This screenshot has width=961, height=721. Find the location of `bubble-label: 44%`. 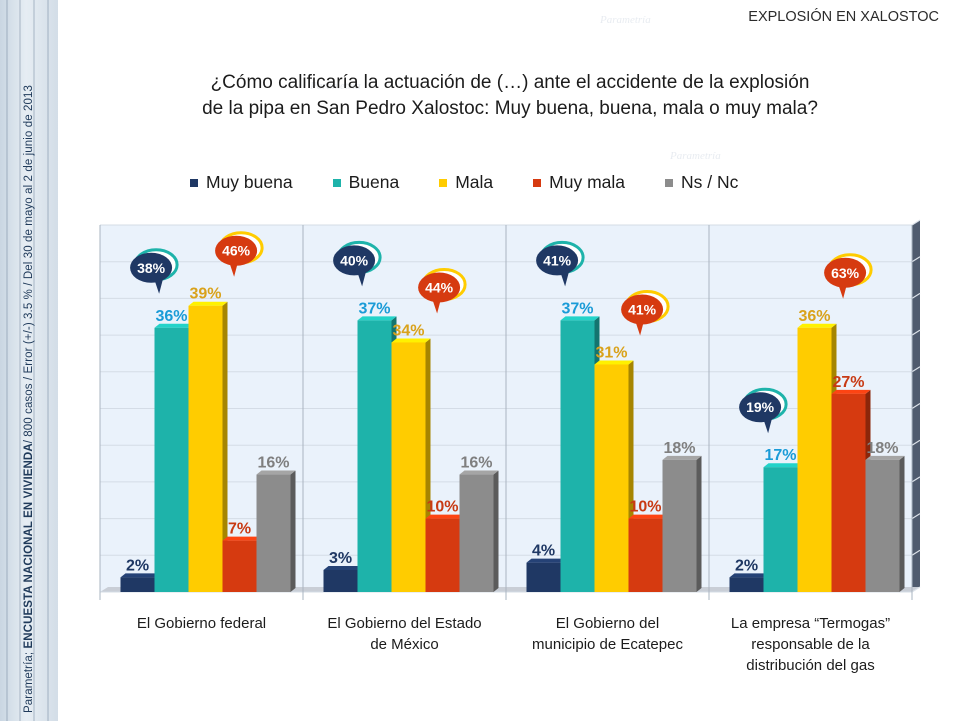

bubble-label: 44% is located at coordinates (439, 287).